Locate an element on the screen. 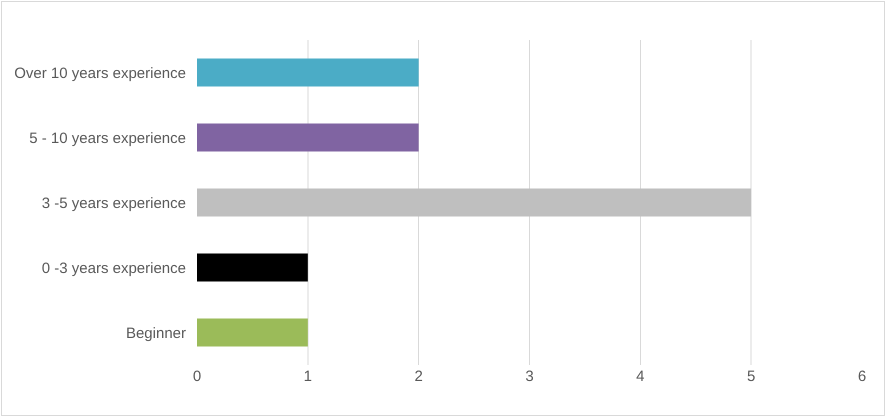 This screenshot has width=886, height=417. x-tick-label: 6 is located at coordinates (862, 376).